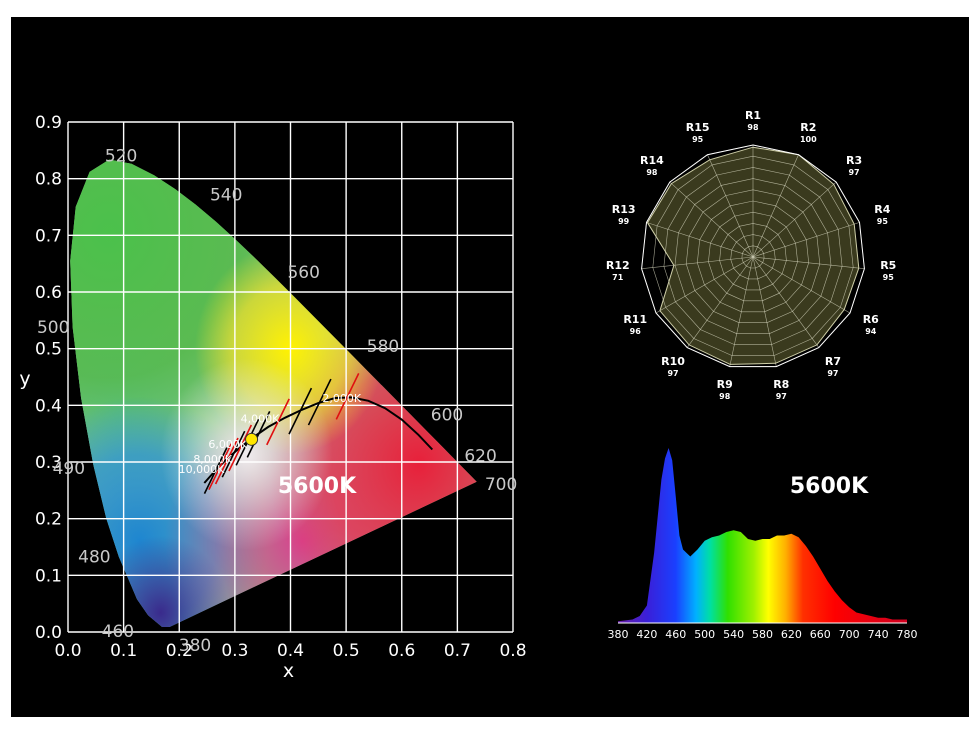  Describe the element at coordinates (226, 196) in the screenshot. I see `wavelength-label: 540` at that location.